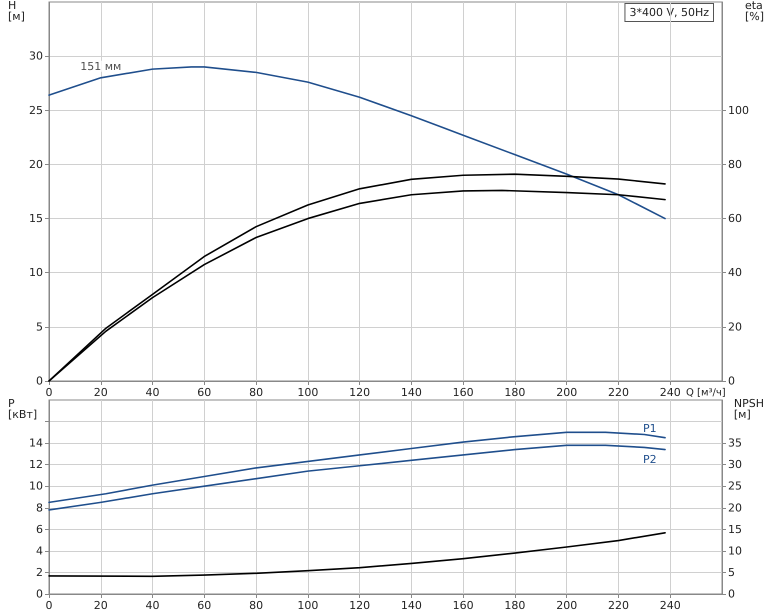  Describe the element at coordinates (23, 409) in the screenshot. I see `y-axis-title: P [кВт]` at that location.